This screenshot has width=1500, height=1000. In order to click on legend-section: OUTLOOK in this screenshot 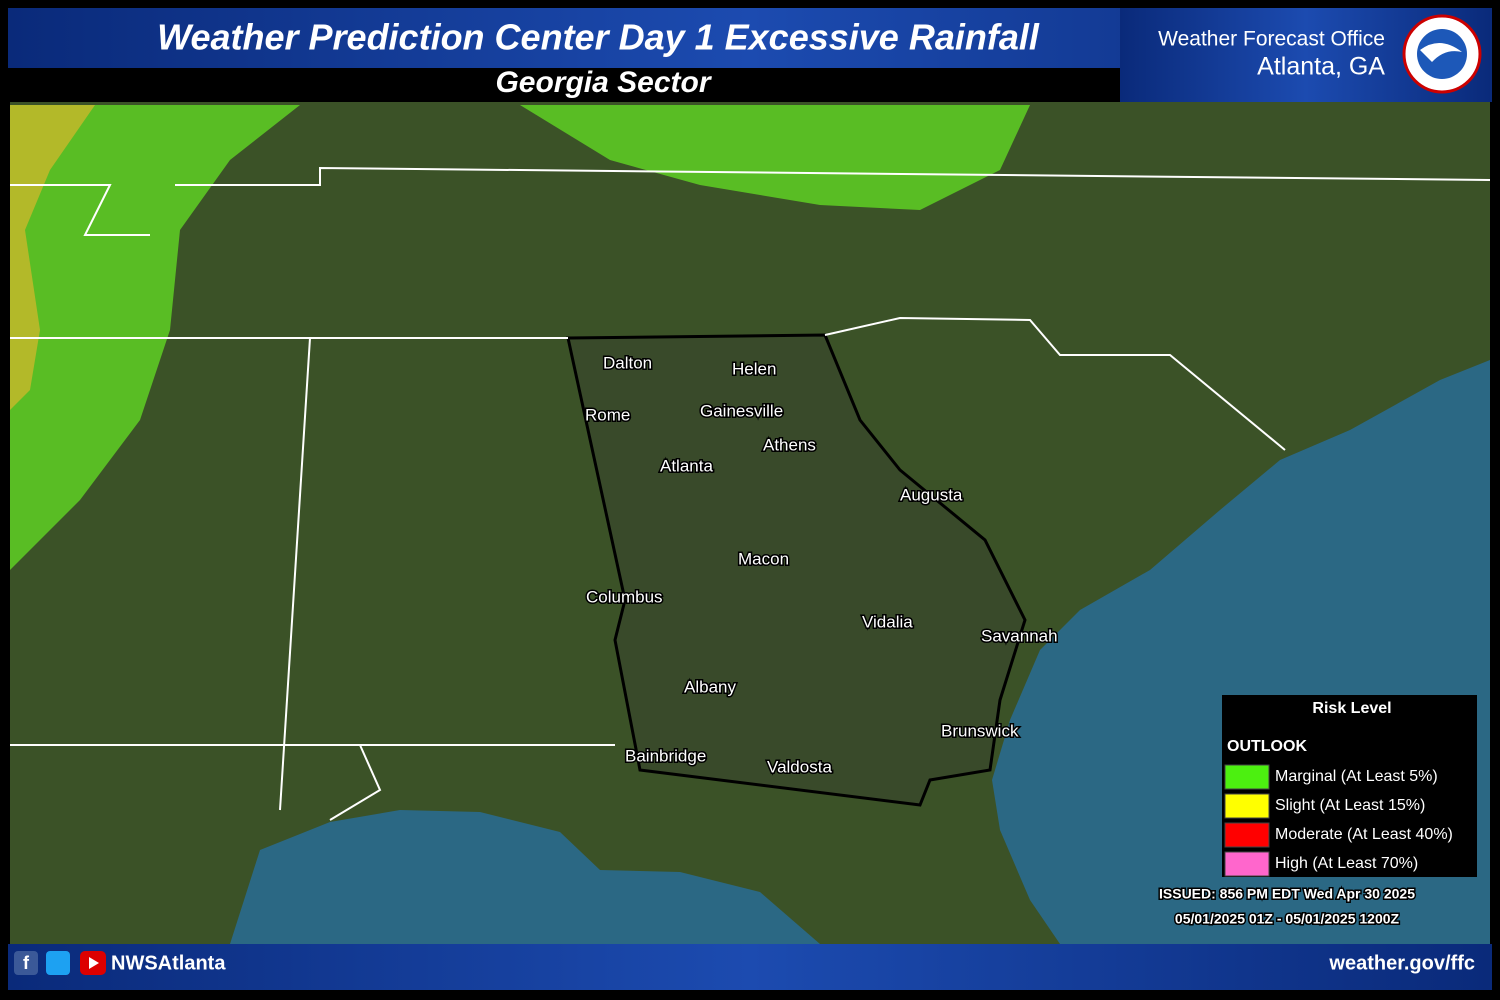, I will do `click(1267, 746)`.